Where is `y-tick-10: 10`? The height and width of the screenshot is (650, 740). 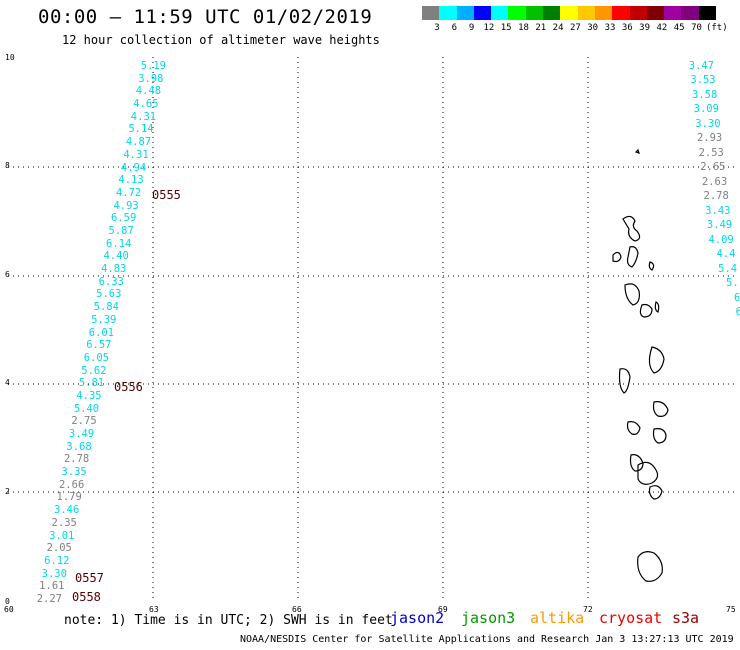
y-tick-10: 10 is located at coordinates (10, 57).